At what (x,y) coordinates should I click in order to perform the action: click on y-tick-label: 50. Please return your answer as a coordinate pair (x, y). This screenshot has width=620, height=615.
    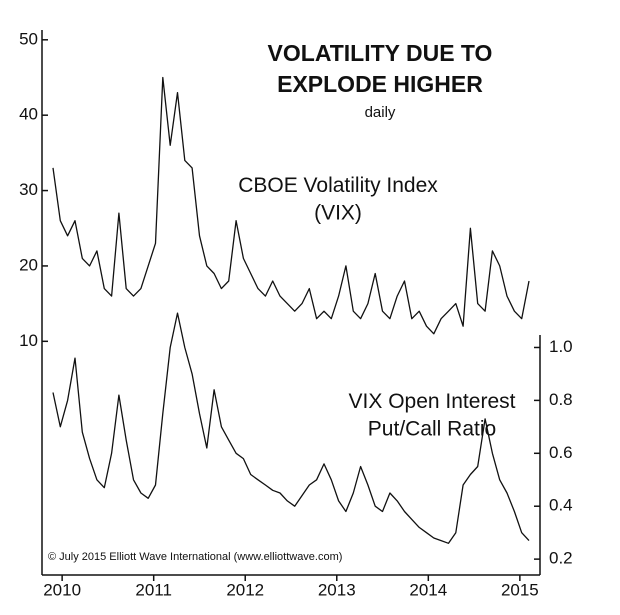
    Looking at the image, I should click on (28, 38).